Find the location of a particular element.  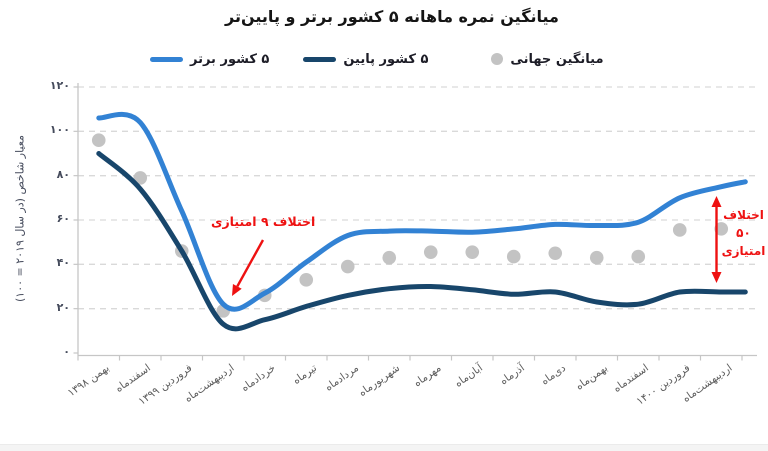

y-tick-label: ۱۰۰ is located at coordinates (59, 130).